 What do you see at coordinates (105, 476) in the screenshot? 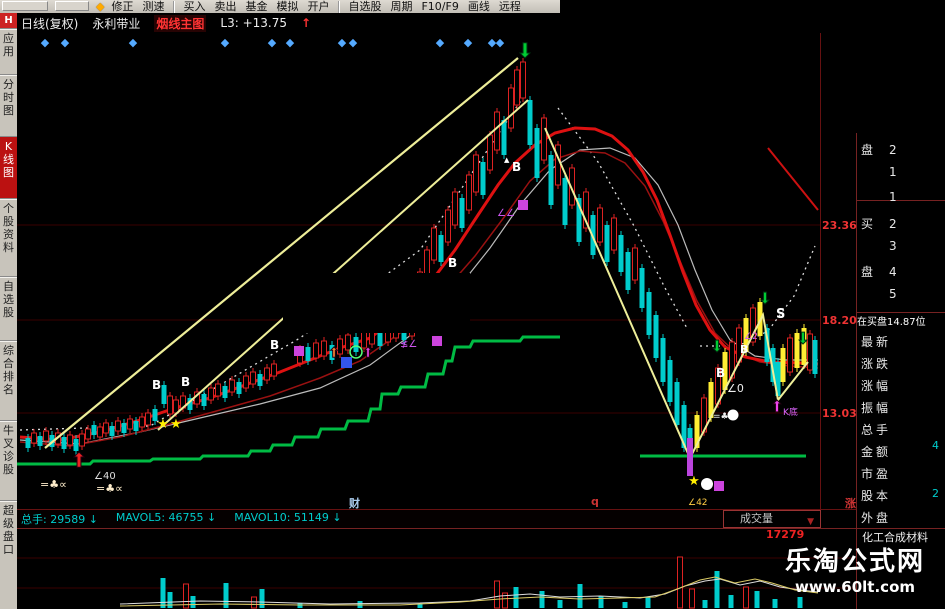
I see `signal-text: ∠40` at bounding box center [105, 476].